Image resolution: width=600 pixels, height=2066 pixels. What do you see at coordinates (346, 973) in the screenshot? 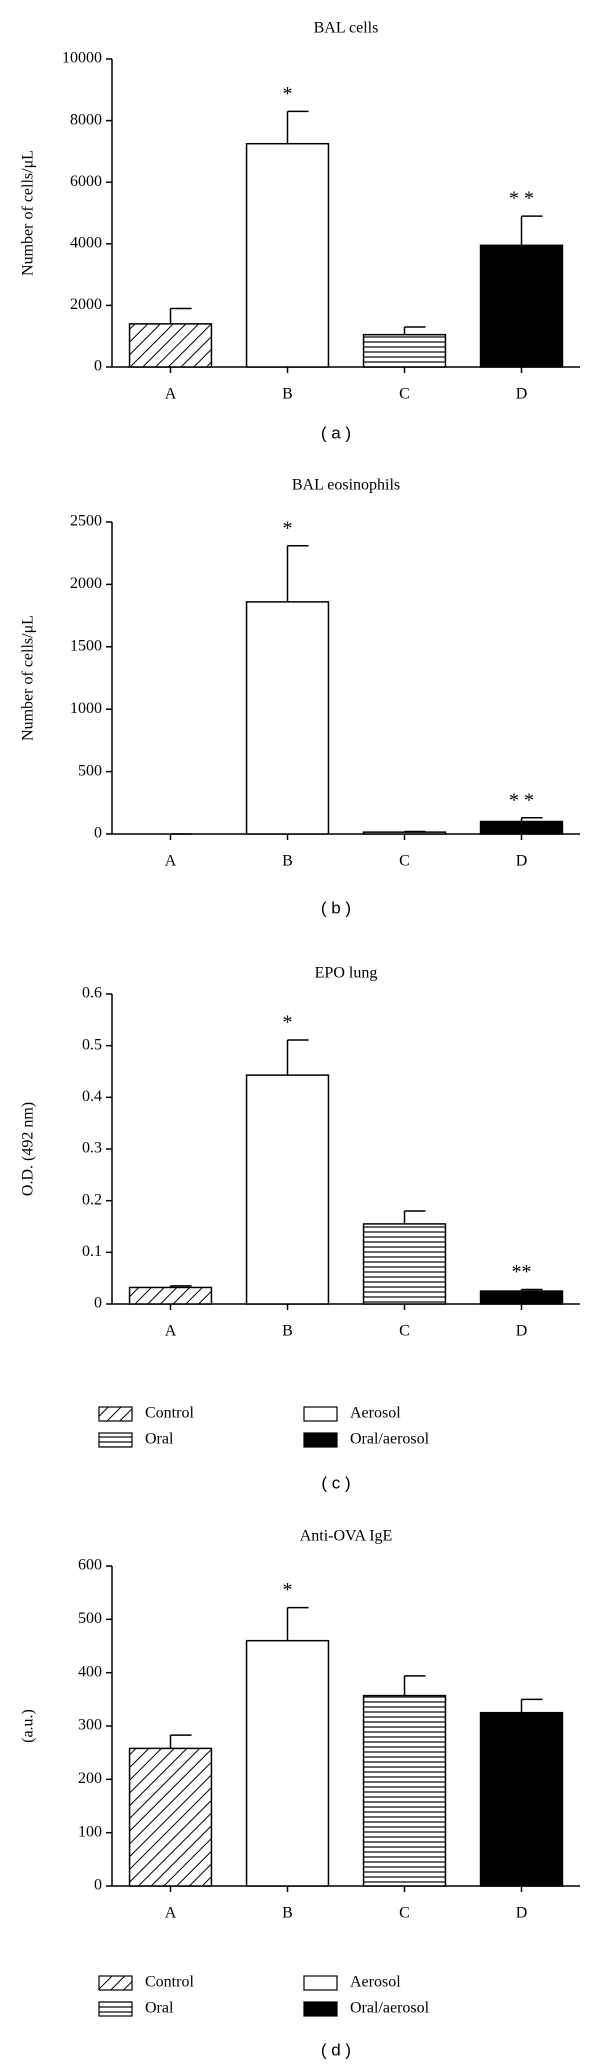
I see `chart-title: EPO lung` at bounding box center [346, 973].